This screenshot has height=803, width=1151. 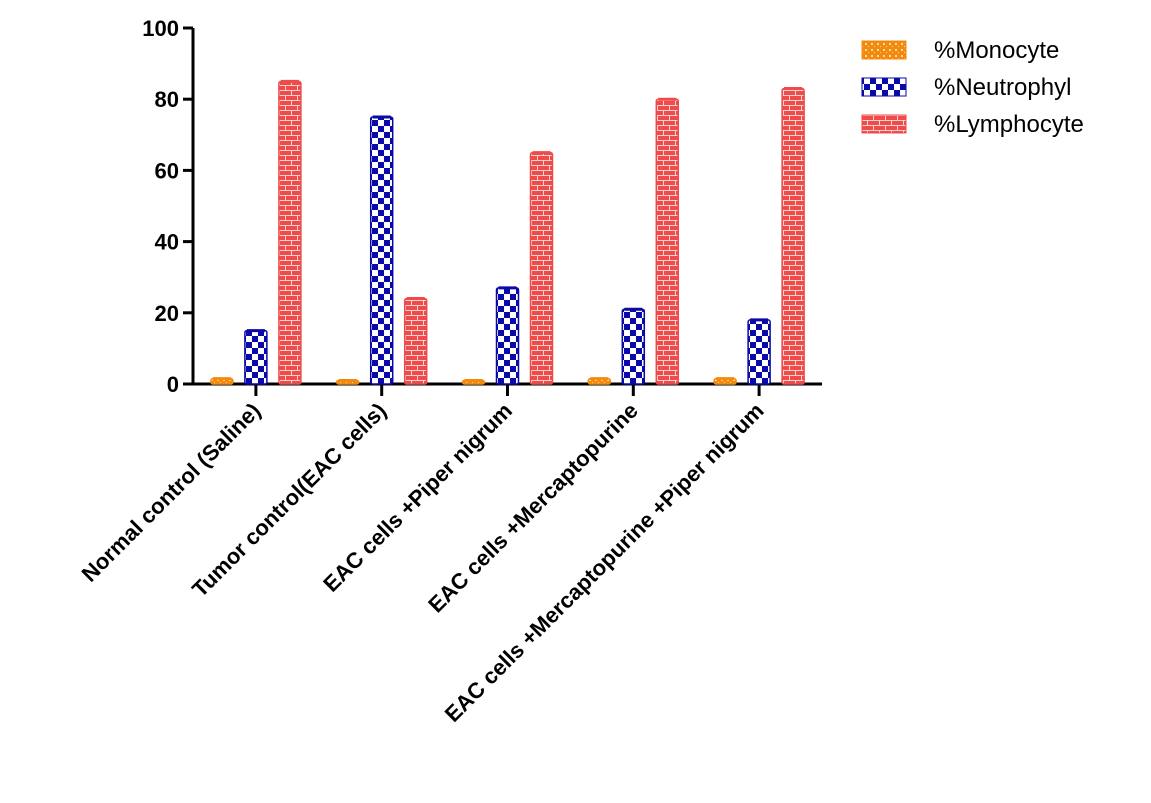 What do you see at coordinates (996, 50) in the screenshot?
I see `legend-label: %Monocyte` at bounding box center [996, 50].